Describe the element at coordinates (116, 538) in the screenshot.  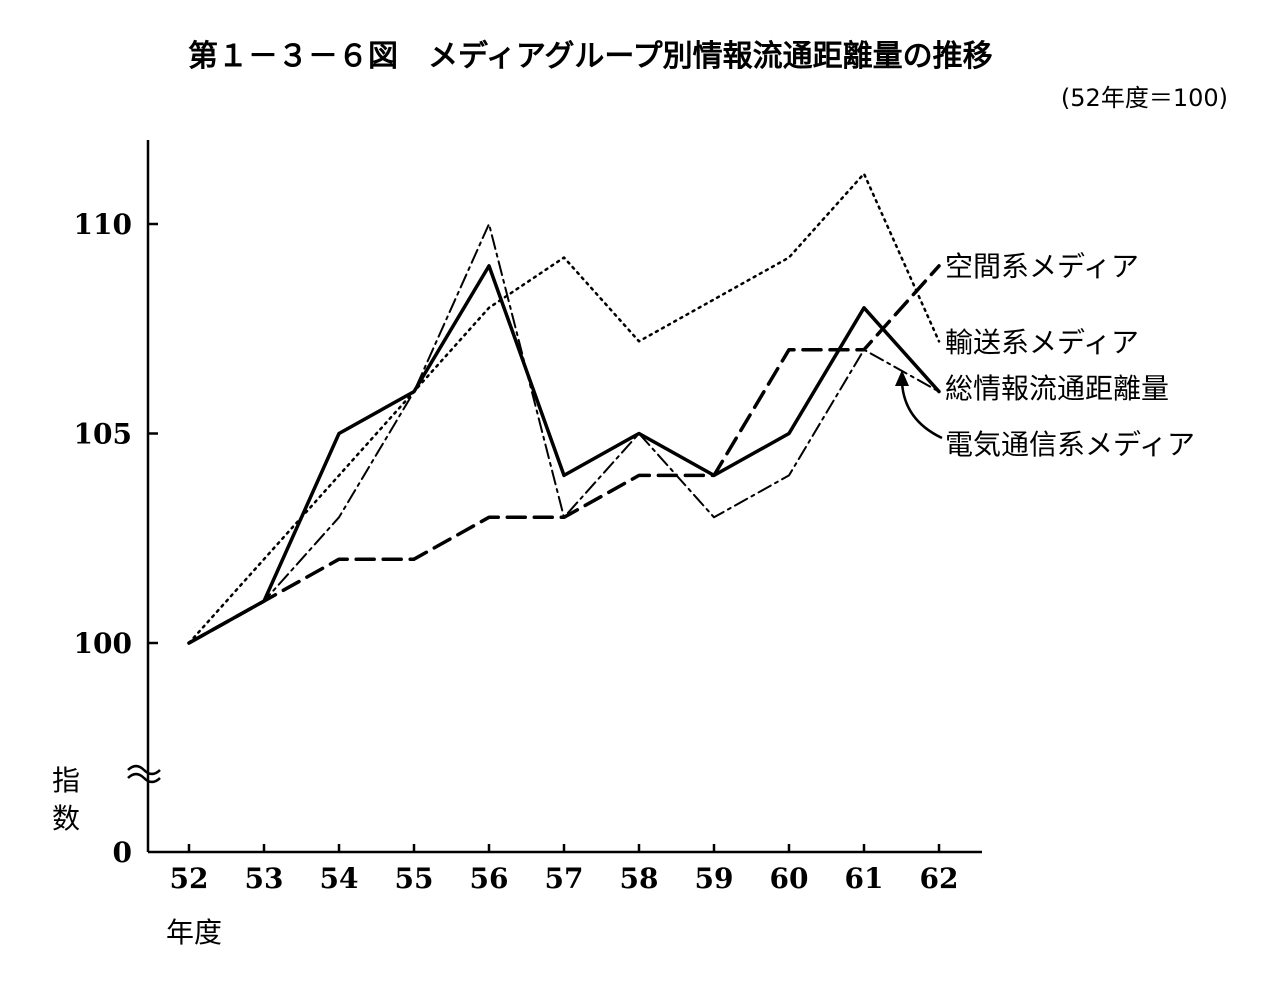
I see `y-ticks: 0 100 105 110` at that location.